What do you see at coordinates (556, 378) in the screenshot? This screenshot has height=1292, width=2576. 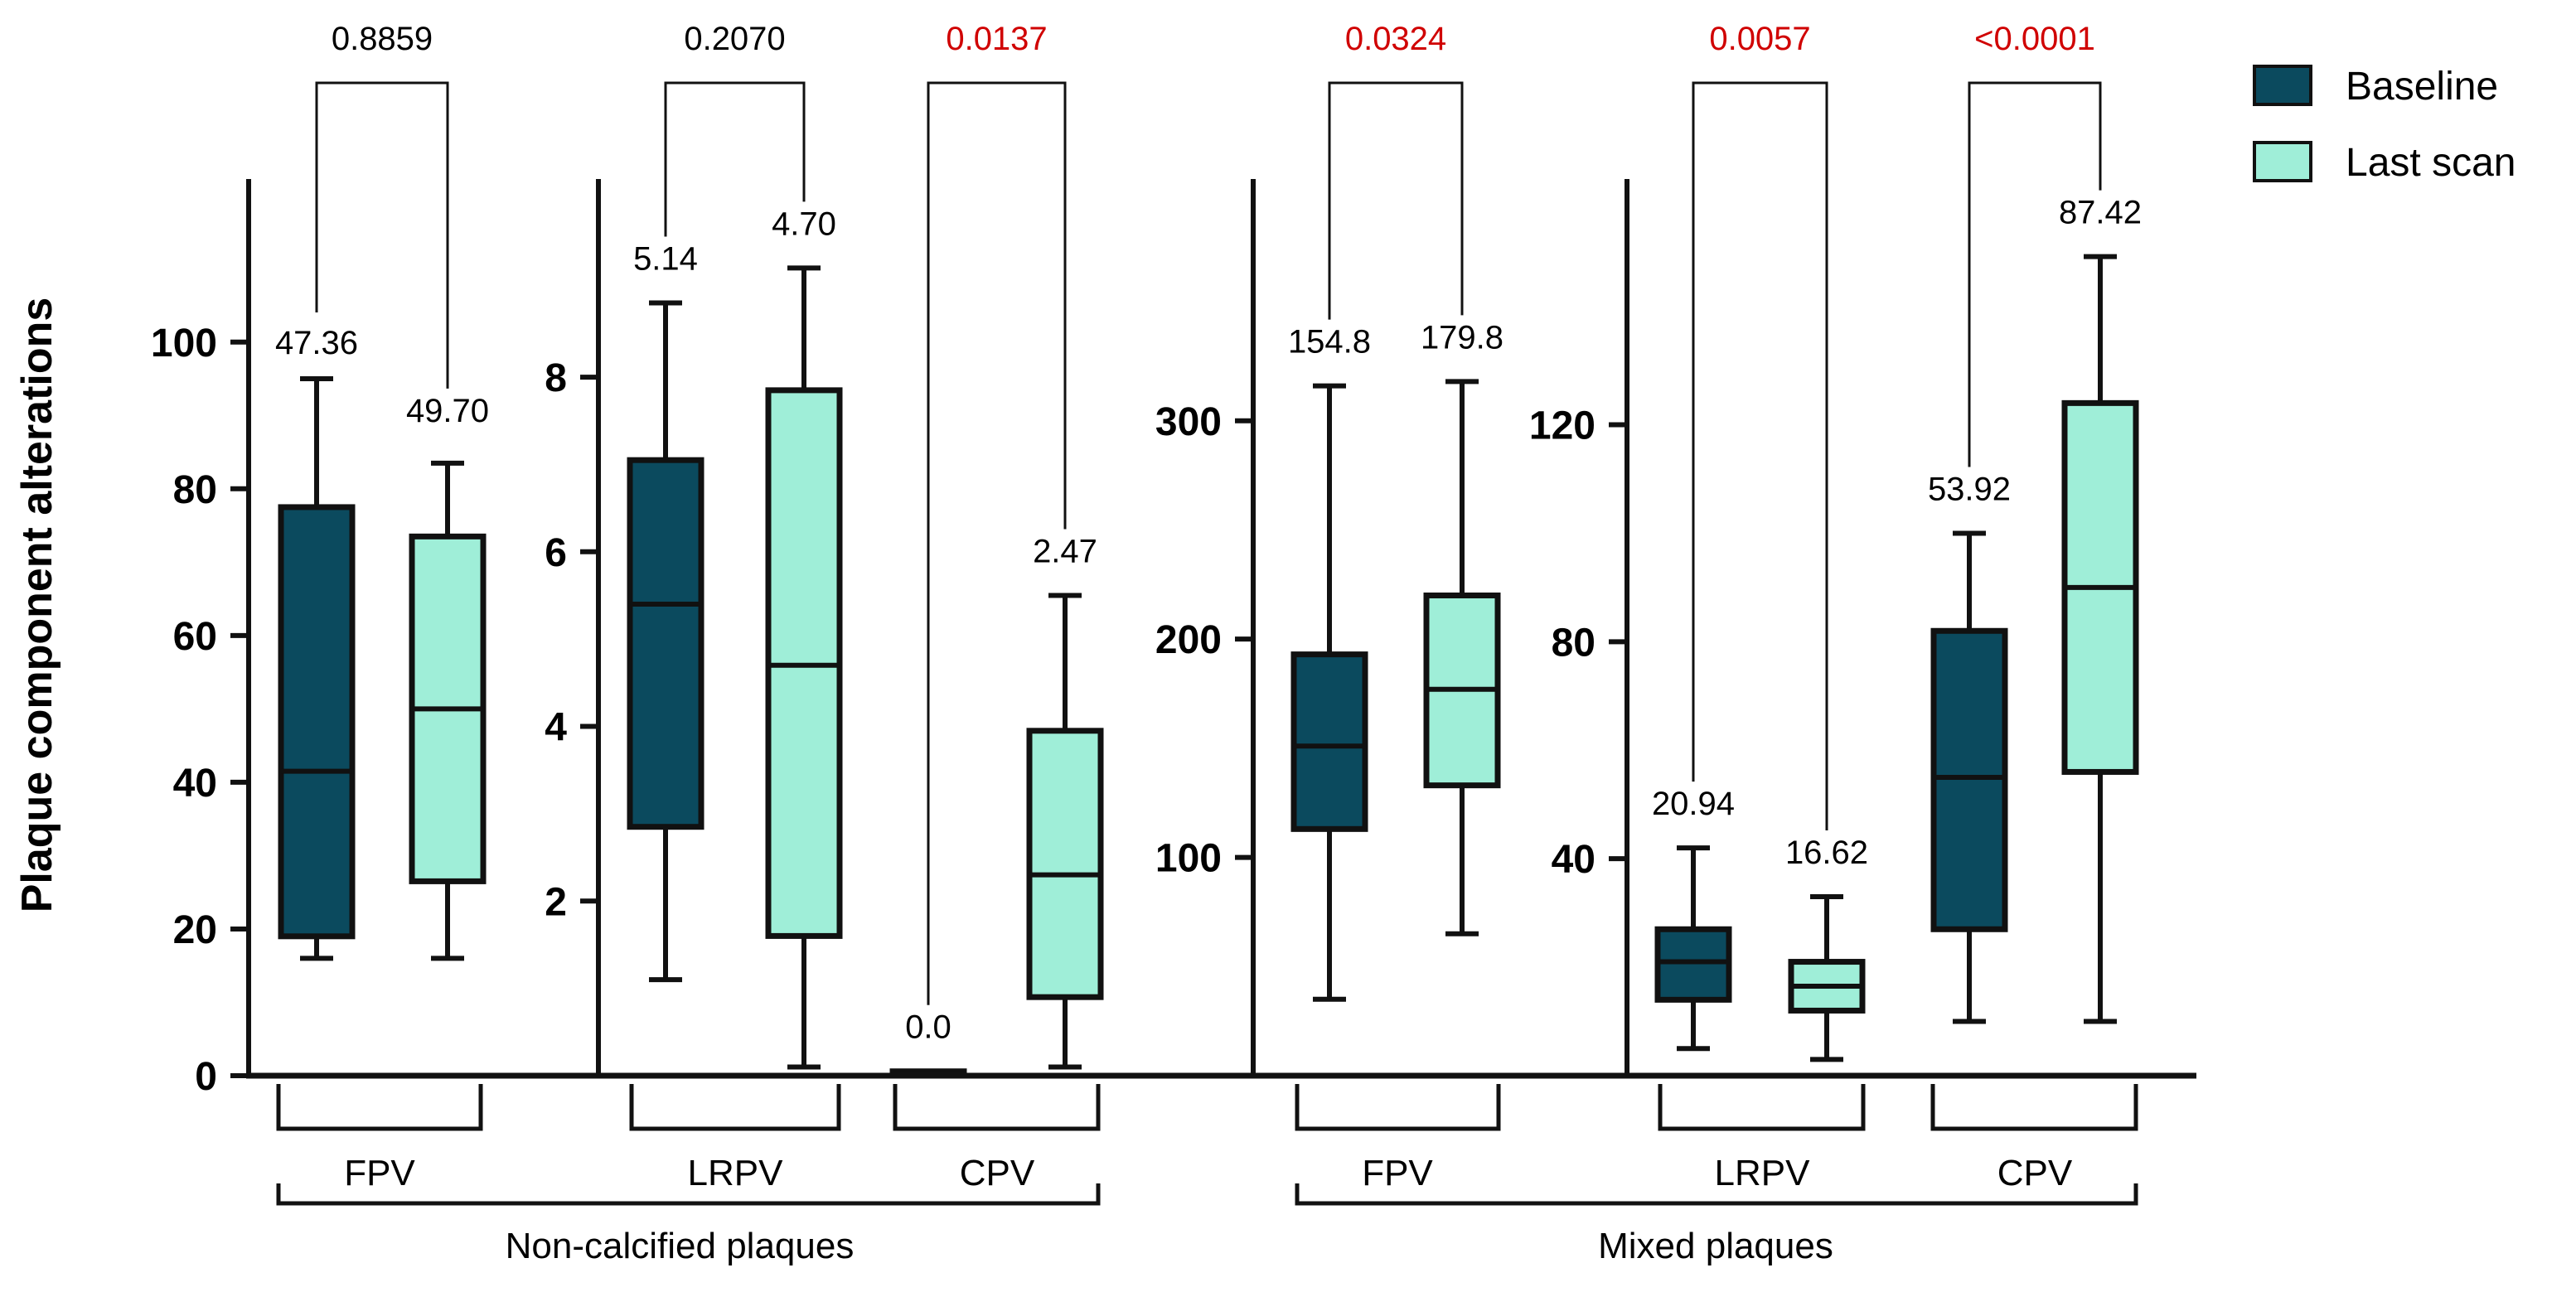 I see `y-tick-label: 8` at bounding box center [556, 378].